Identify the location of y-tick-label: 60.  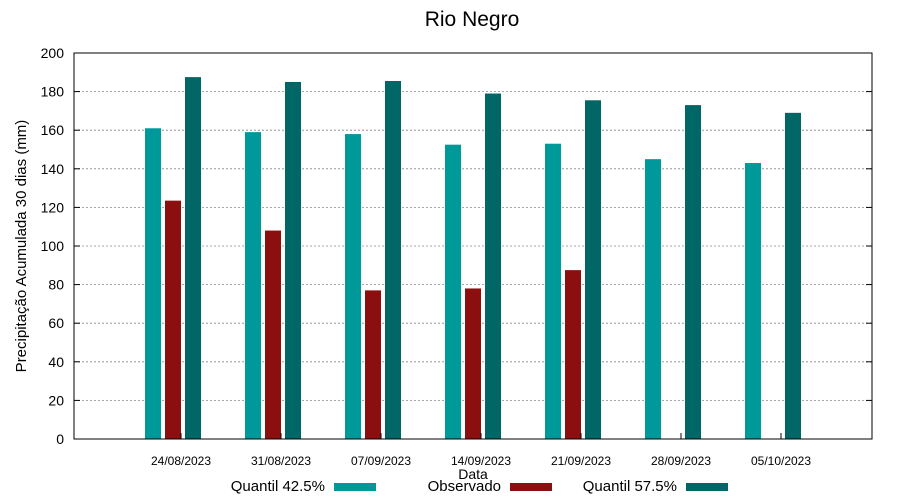
(56, 323).